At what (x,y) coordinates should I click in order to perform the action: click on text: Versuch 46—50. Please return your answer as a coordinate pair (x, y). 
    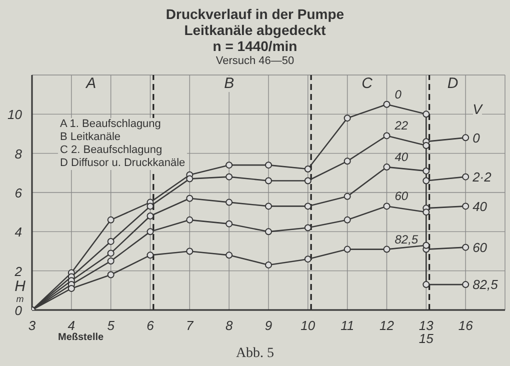
    Looking at the image, I should click on (255, 61).